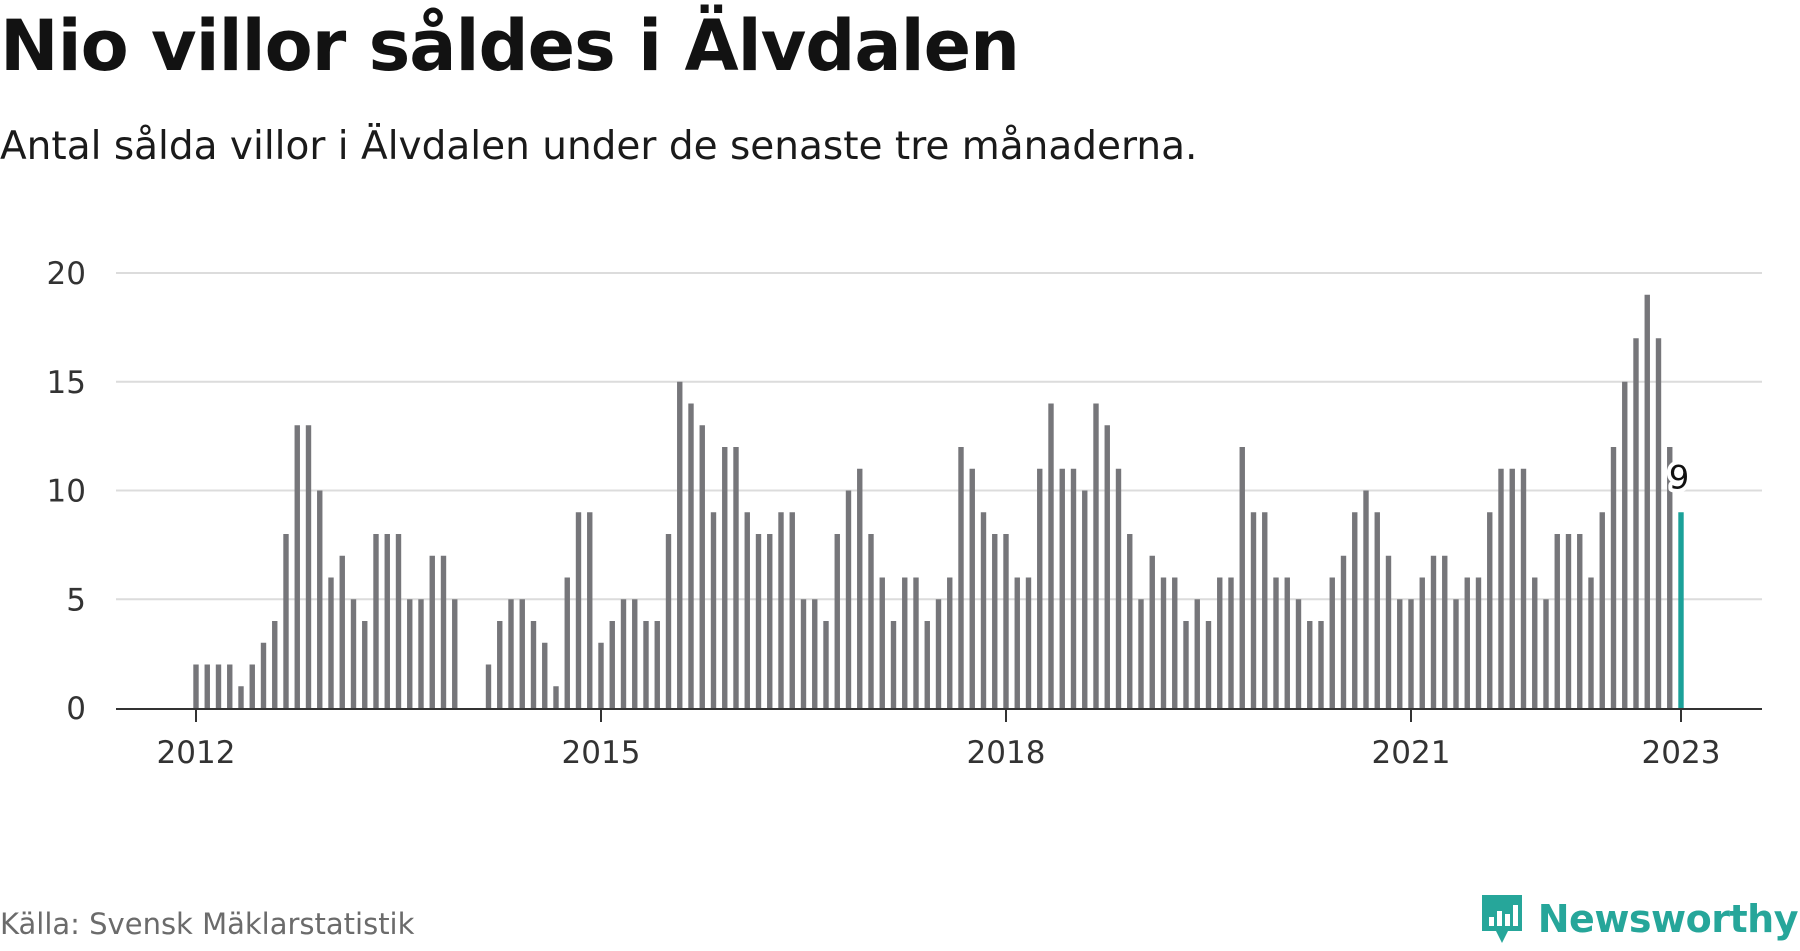 This screenshot has width=1800, height=951. Describe the element at coordinates (1681, 610) in the screenshot. I see `highlight-bar` at that location.